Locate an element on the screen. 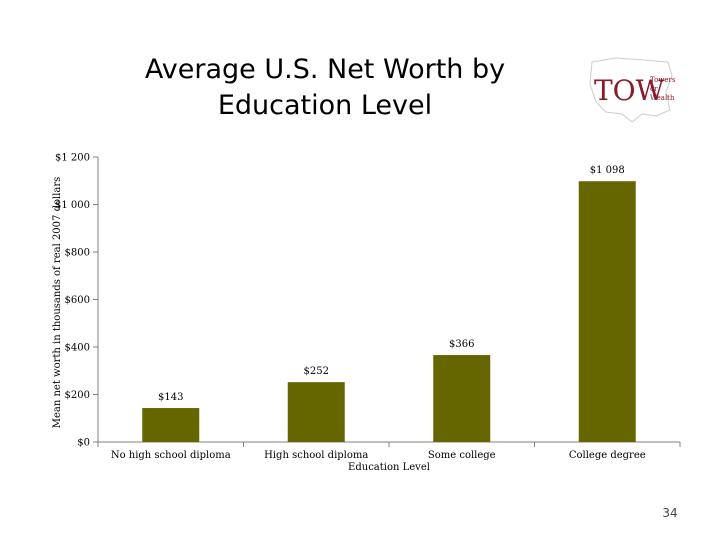 The height and width of the screenshot is (540, 720). x-axis-title: Education Level is located at coordinates (389, 467).